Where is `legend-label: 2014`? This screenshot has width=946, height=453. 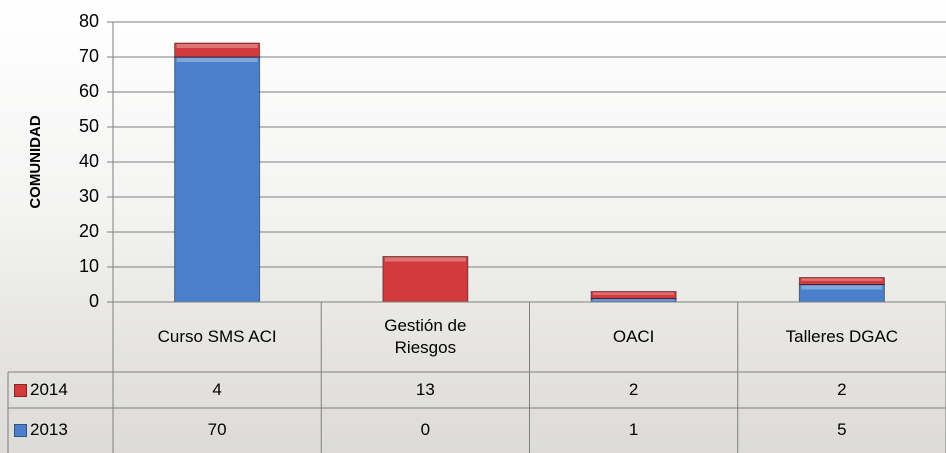
legend-label: 2014 is located at coordinates (49, 389).